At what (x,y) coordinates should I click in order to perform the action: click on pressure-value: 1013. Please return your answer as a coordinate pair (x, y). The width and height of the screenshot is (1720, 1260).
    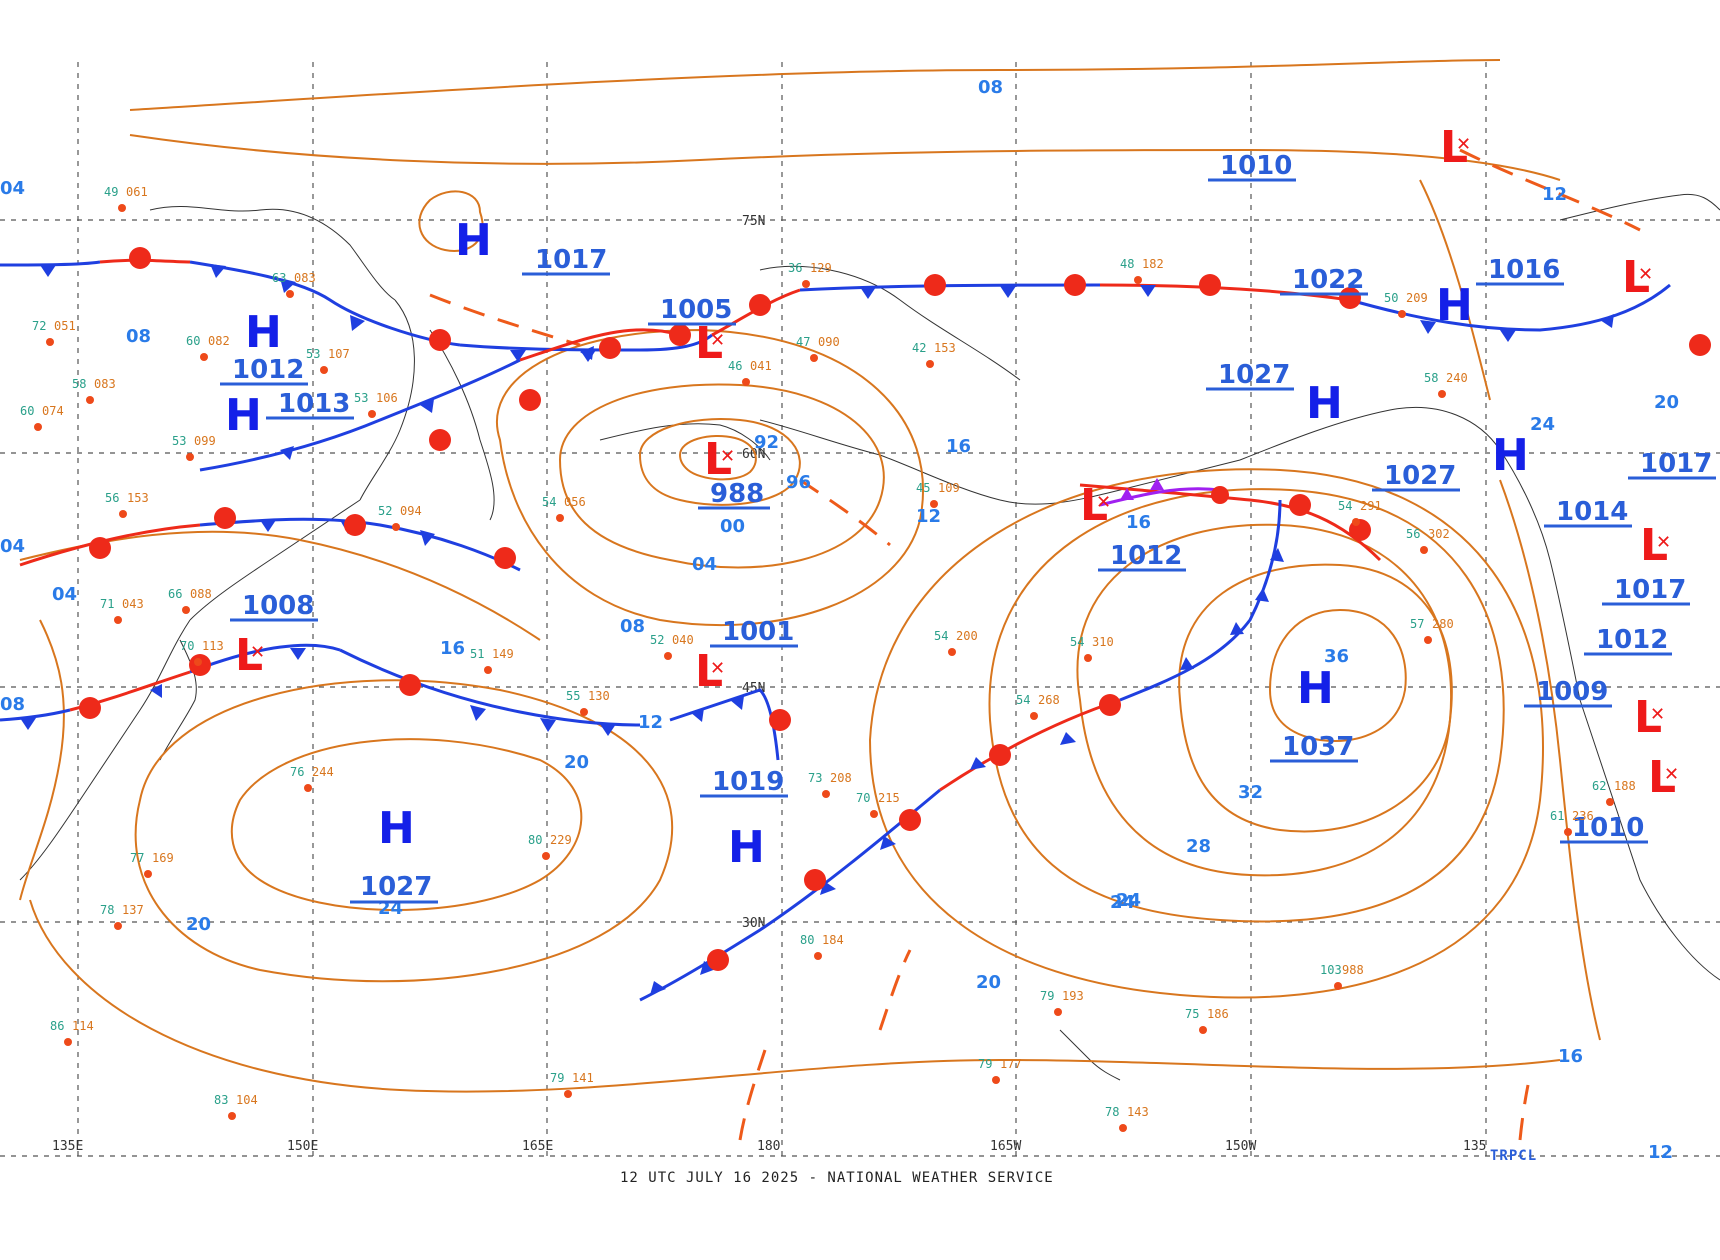
    Looking at the image, I should click on (314, 404).